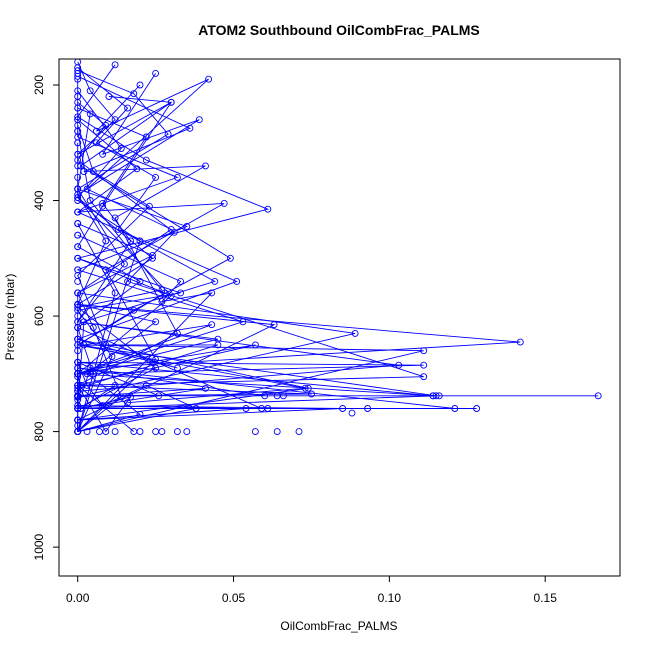 The height and width of the screenshot is (650, 650). What do you see at coordinates (39, 431) in the screenshot?
I see `y-tick-label: 800` at bounding box center [39, 431].